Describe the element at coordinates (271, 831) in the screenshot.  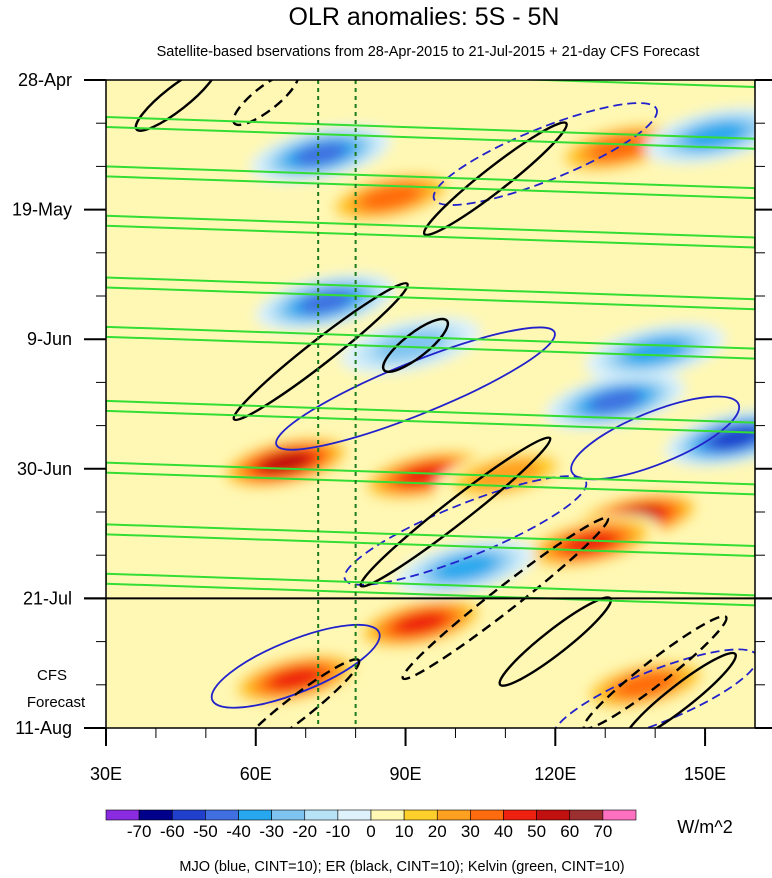
I see `colorbar-label-4: -30` at that location.